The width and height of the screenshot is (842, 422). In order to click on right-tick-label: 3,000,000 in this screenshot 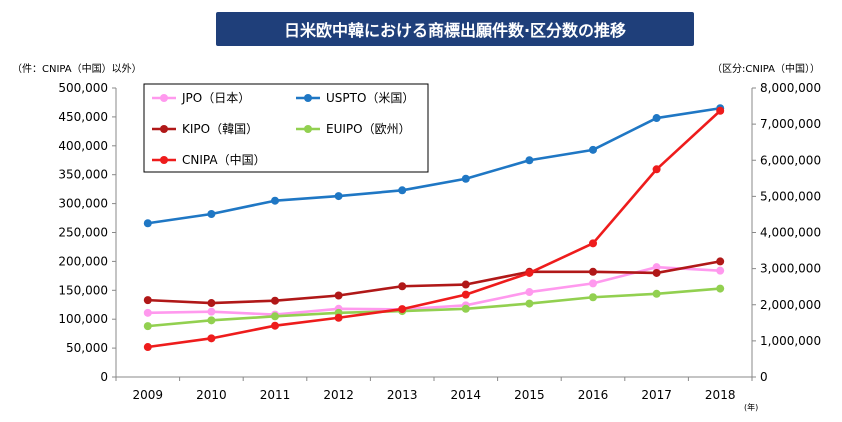, I will do `click(790, 269)`.